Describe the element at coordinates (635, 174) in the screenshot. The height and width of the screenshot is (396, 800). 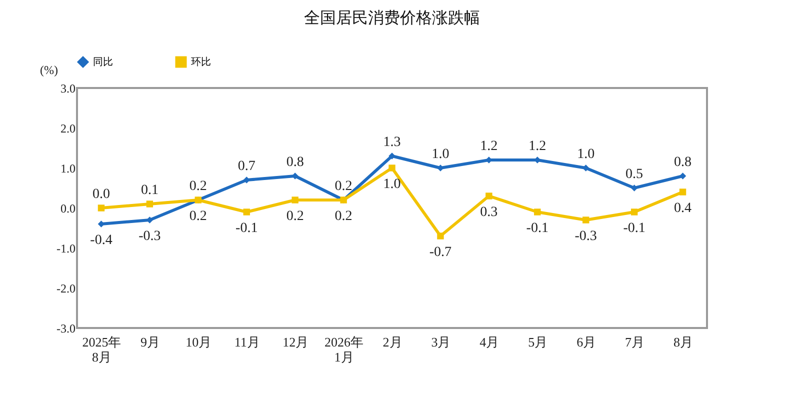
I see `data-label: 0.5` at that location.